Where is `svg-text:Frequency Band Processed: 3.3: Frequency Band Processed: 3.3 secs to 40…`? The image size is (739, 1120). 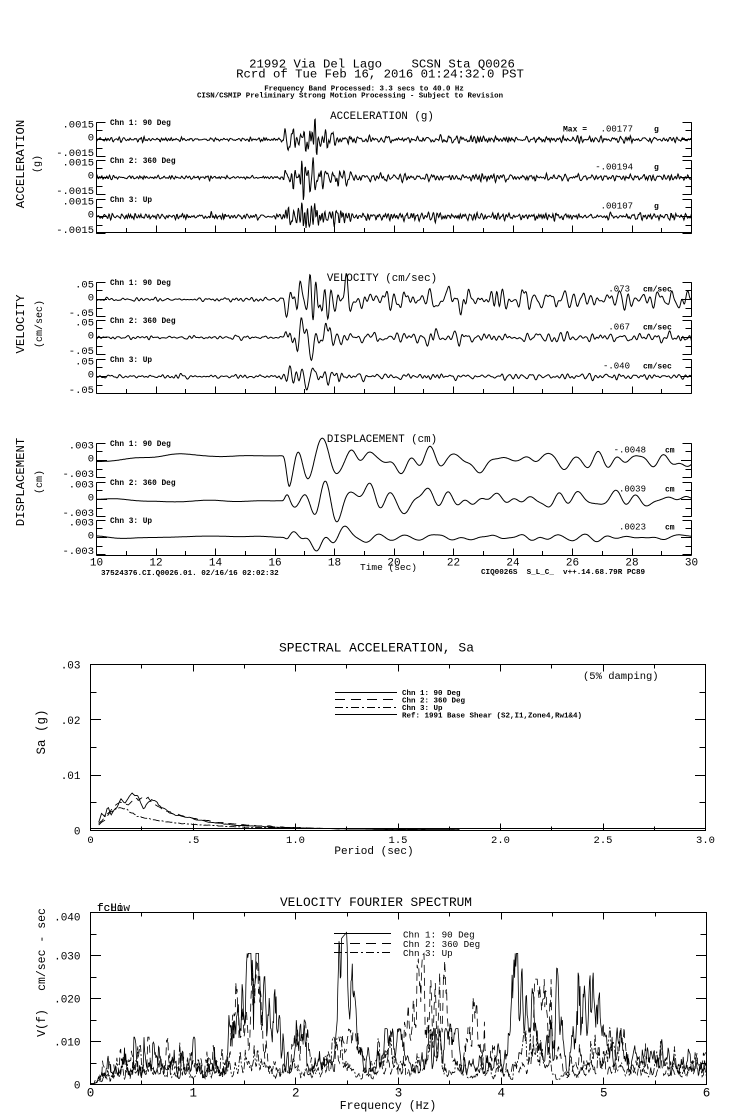 svg-text:Frequency Band Processed: 3.3: Frequency Band Processed: 3.3 secs to 40… is located at coordinates (364, 90).